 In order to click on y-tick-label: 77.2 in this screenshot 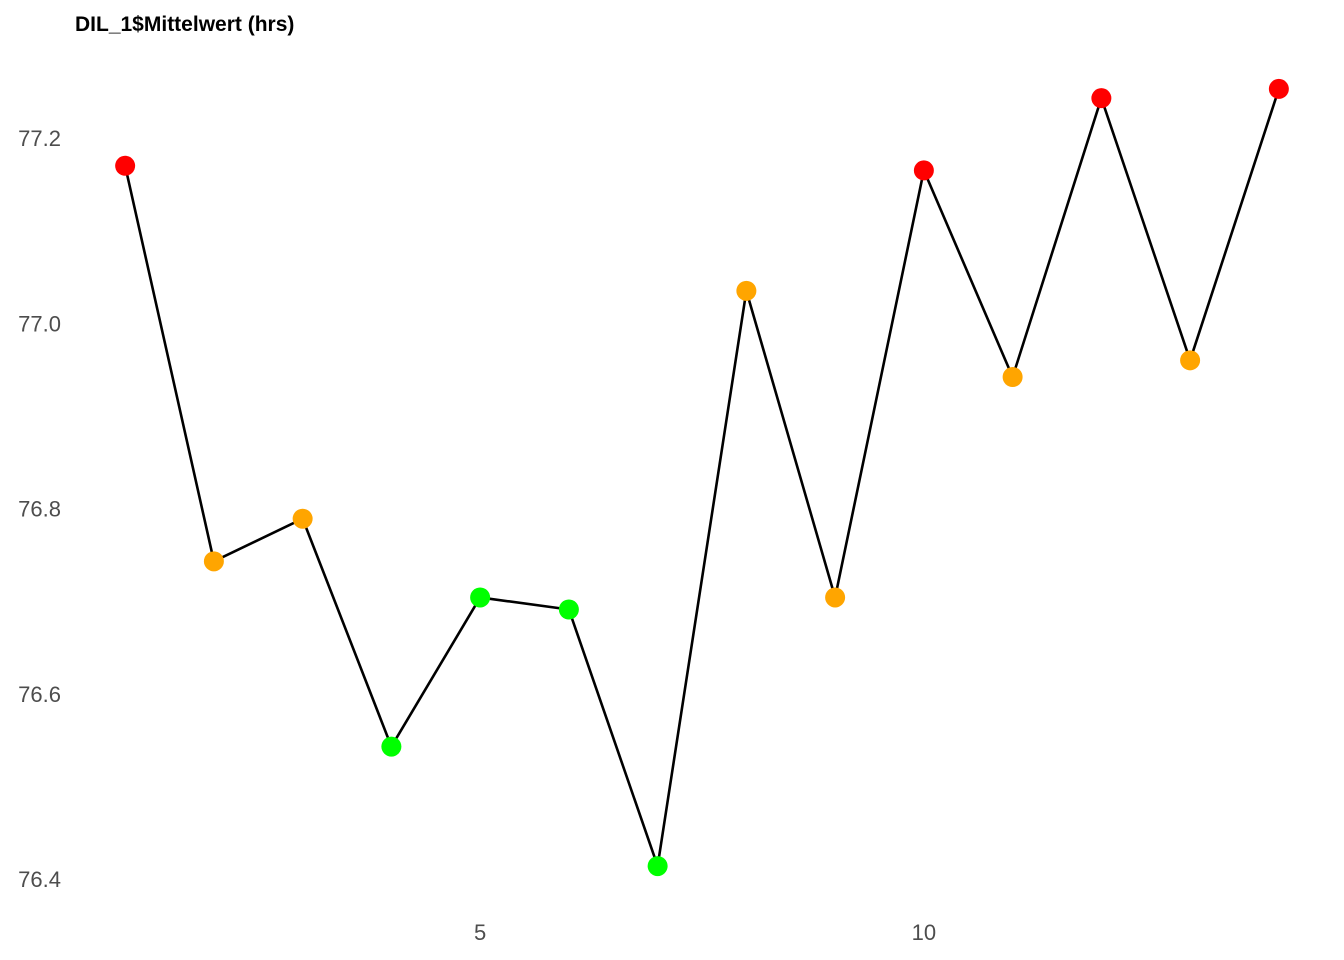, I will do `click(39, 138)`.